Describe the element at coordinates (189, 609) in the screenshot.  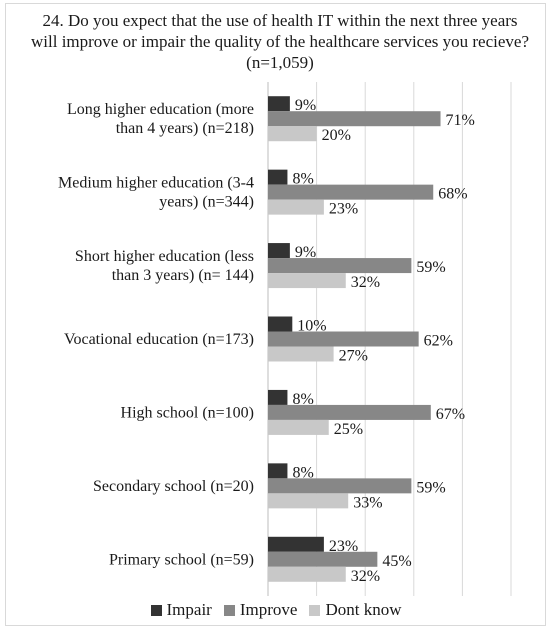
I see `legend-label: Impair` at that location.